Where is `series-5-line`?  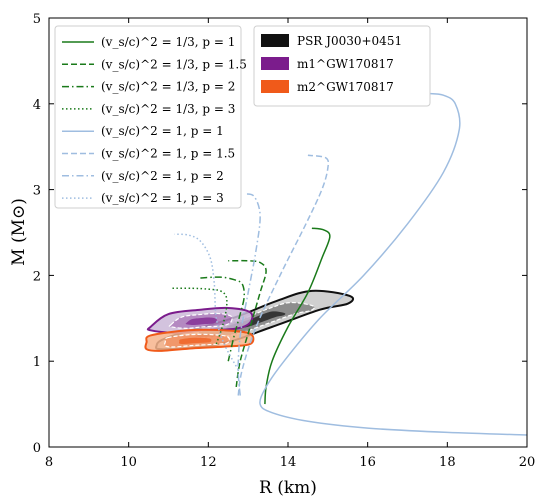 series-5-line is located at coordinates (283, 275).